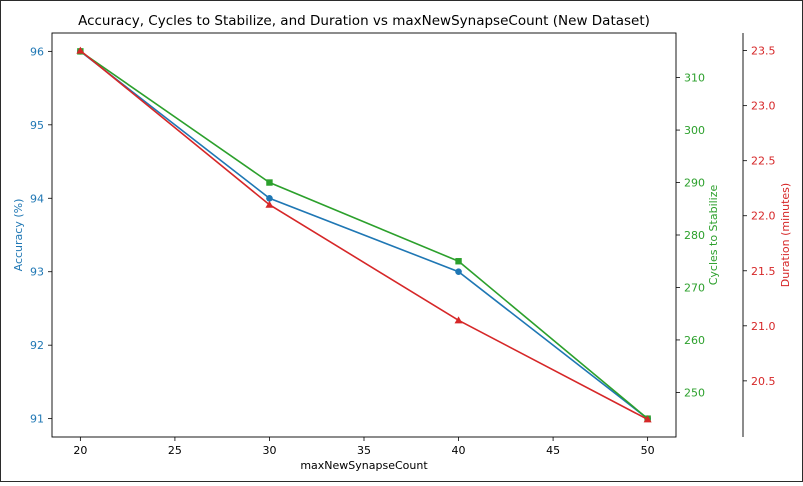 This screenshot has height=486, width=803. I want to click on accuracy-axis-label: Accuracy (%), so click(18, 235).